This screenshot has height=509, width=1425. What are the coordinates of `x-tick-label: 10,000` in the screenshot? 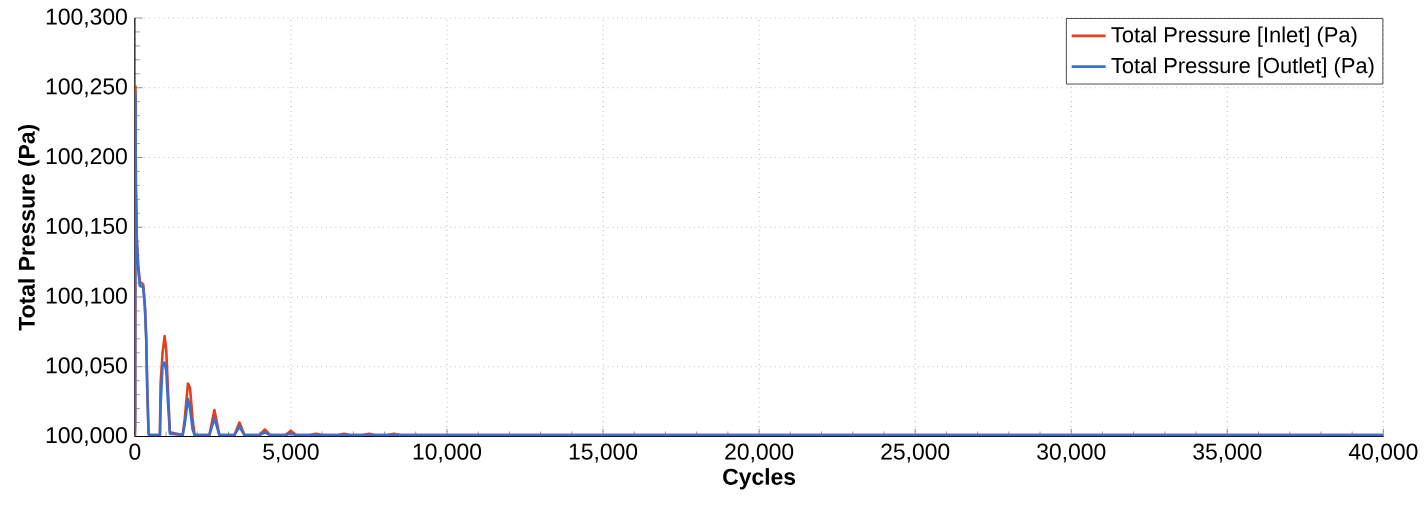 It's located at (447, 453).